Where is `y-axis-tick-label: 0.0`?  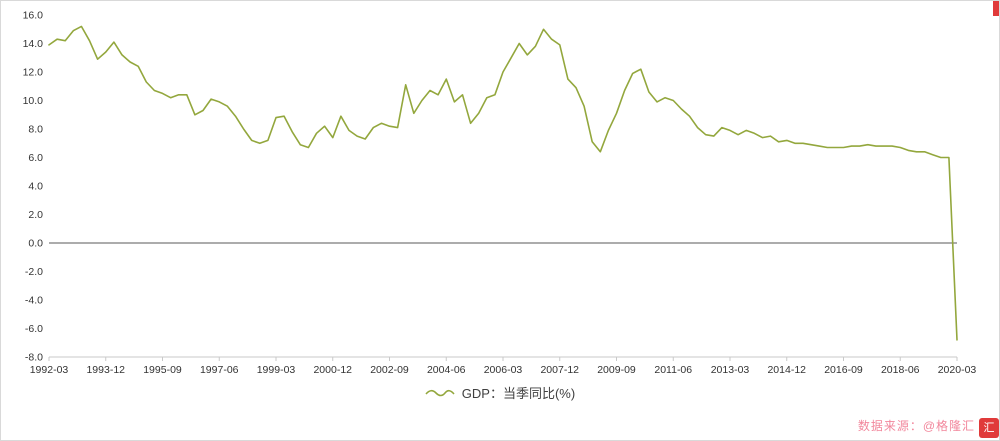 y-axis-tick-label: 0.0 is located at coordinates (35, 244).